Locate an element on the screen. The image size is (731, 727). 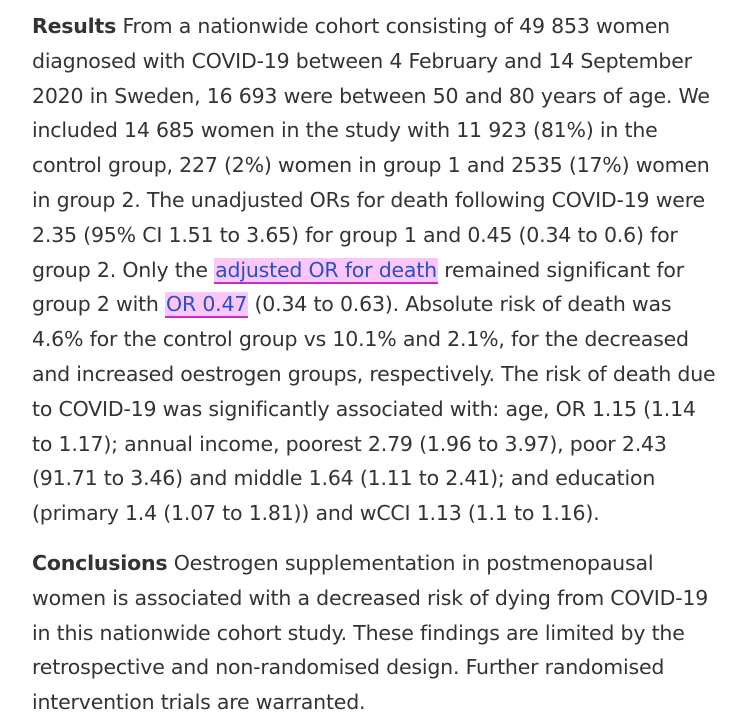
results-text-continued: remained significant for group 2 with is located at coordinates (358, 287).